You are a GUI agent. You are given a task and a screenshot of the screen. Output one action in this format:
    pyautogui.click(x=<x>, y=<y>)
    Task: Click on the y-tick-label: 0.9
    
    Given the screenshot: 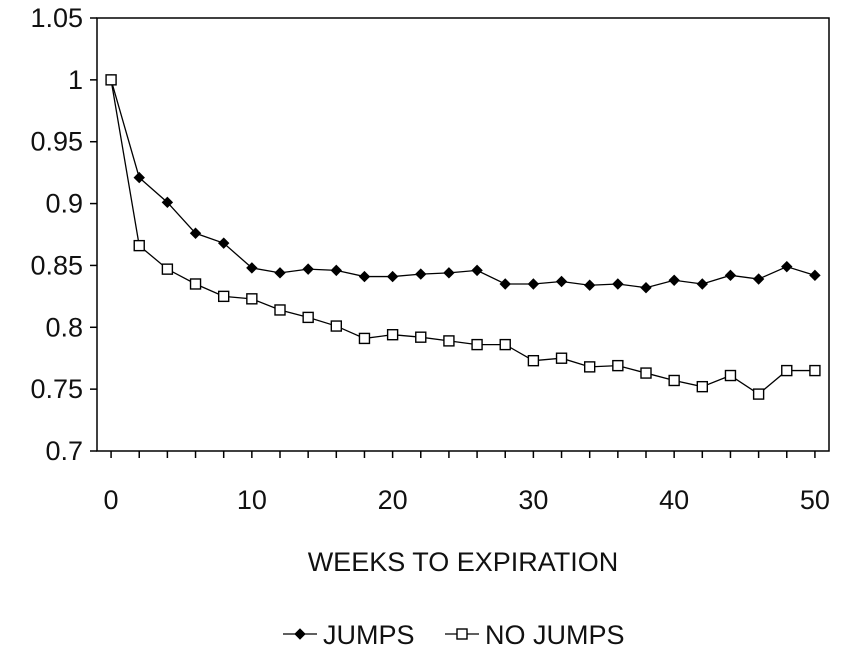 What is the action you would take?
    pyautogui.click(x=64, y=204)
    